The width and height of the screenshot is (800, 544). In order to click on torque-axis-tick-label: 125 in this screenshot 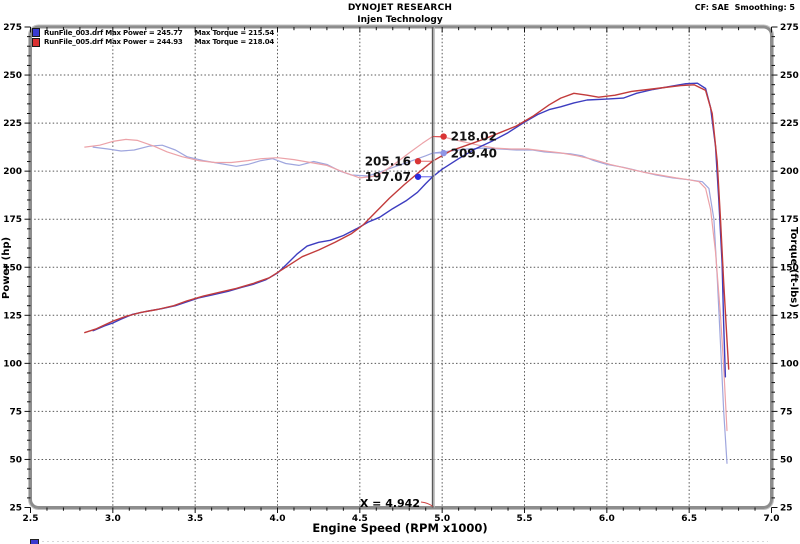, I will do `click(789, 316)`.